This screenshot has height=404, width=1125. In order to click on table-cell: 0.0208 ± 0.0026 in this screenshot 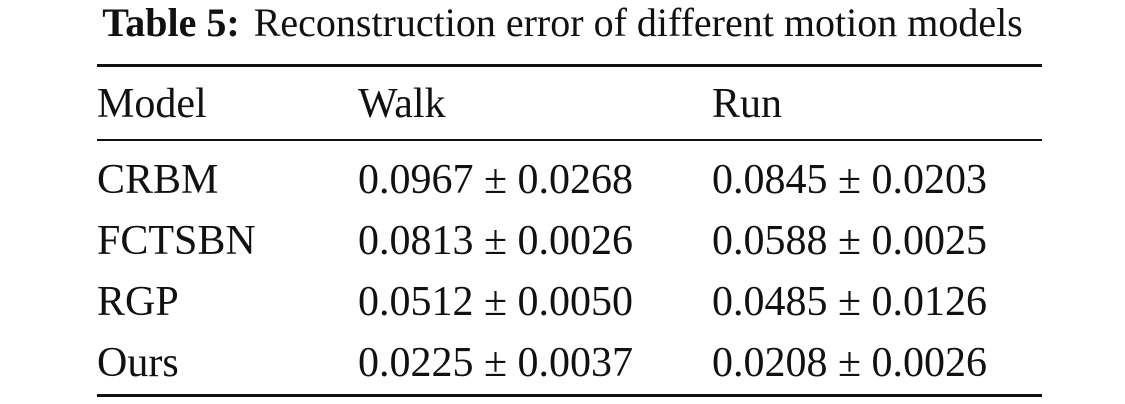, I will do `click(850, 363)`.